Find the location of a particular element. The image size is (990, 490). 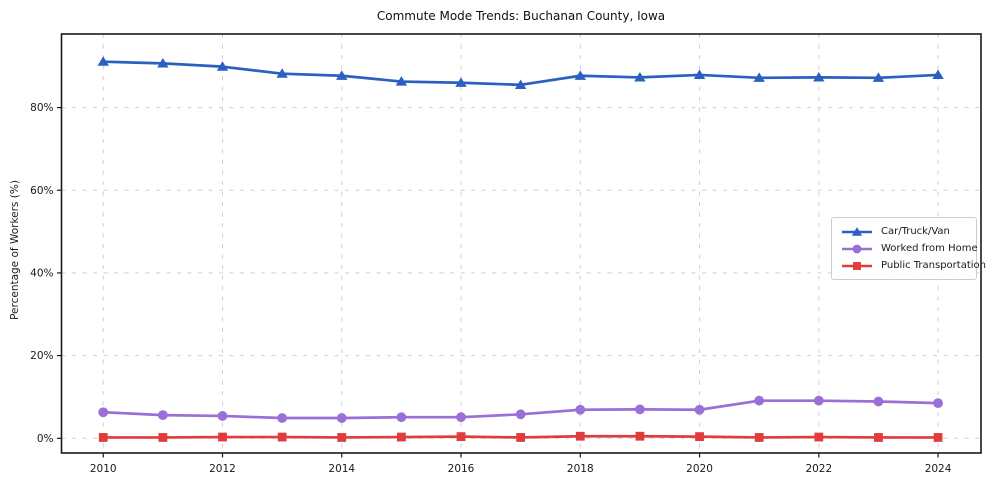

legend-item-worked-from-home: Worked from Home is located at coordinates (909, 248).